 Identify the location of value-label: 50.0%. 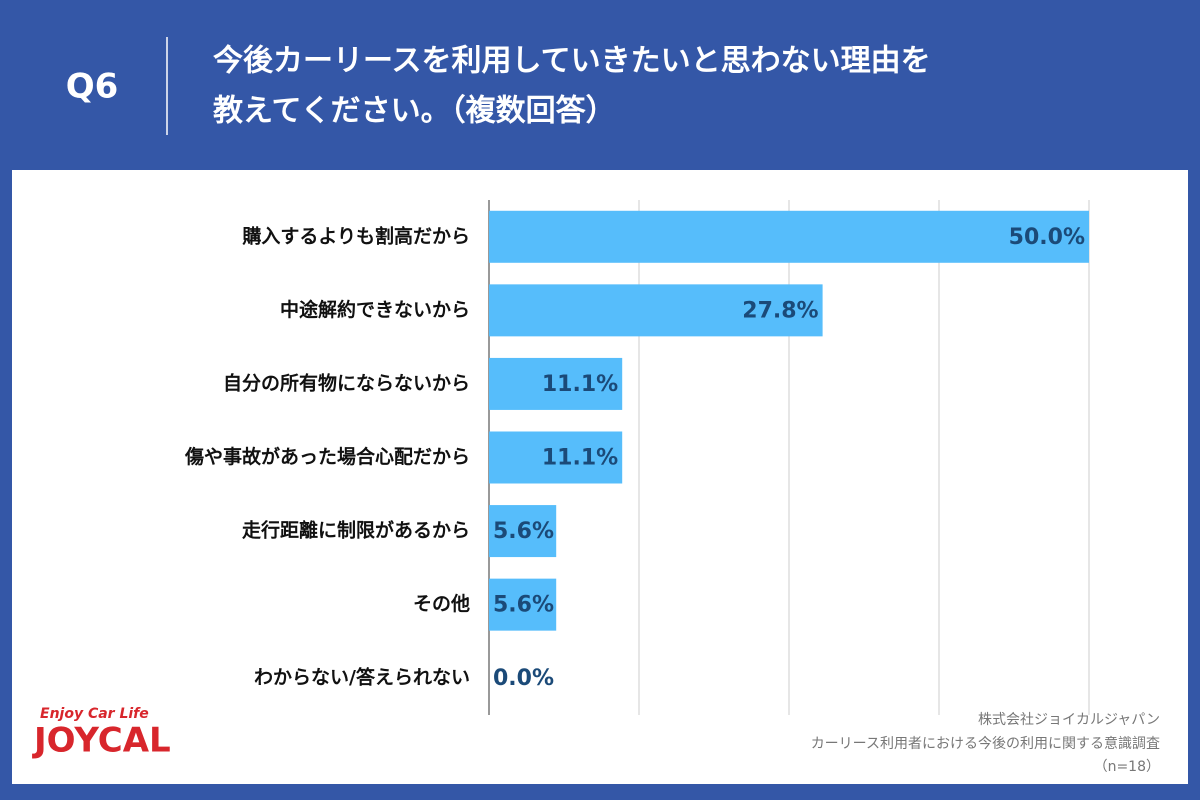
(1047, 237).